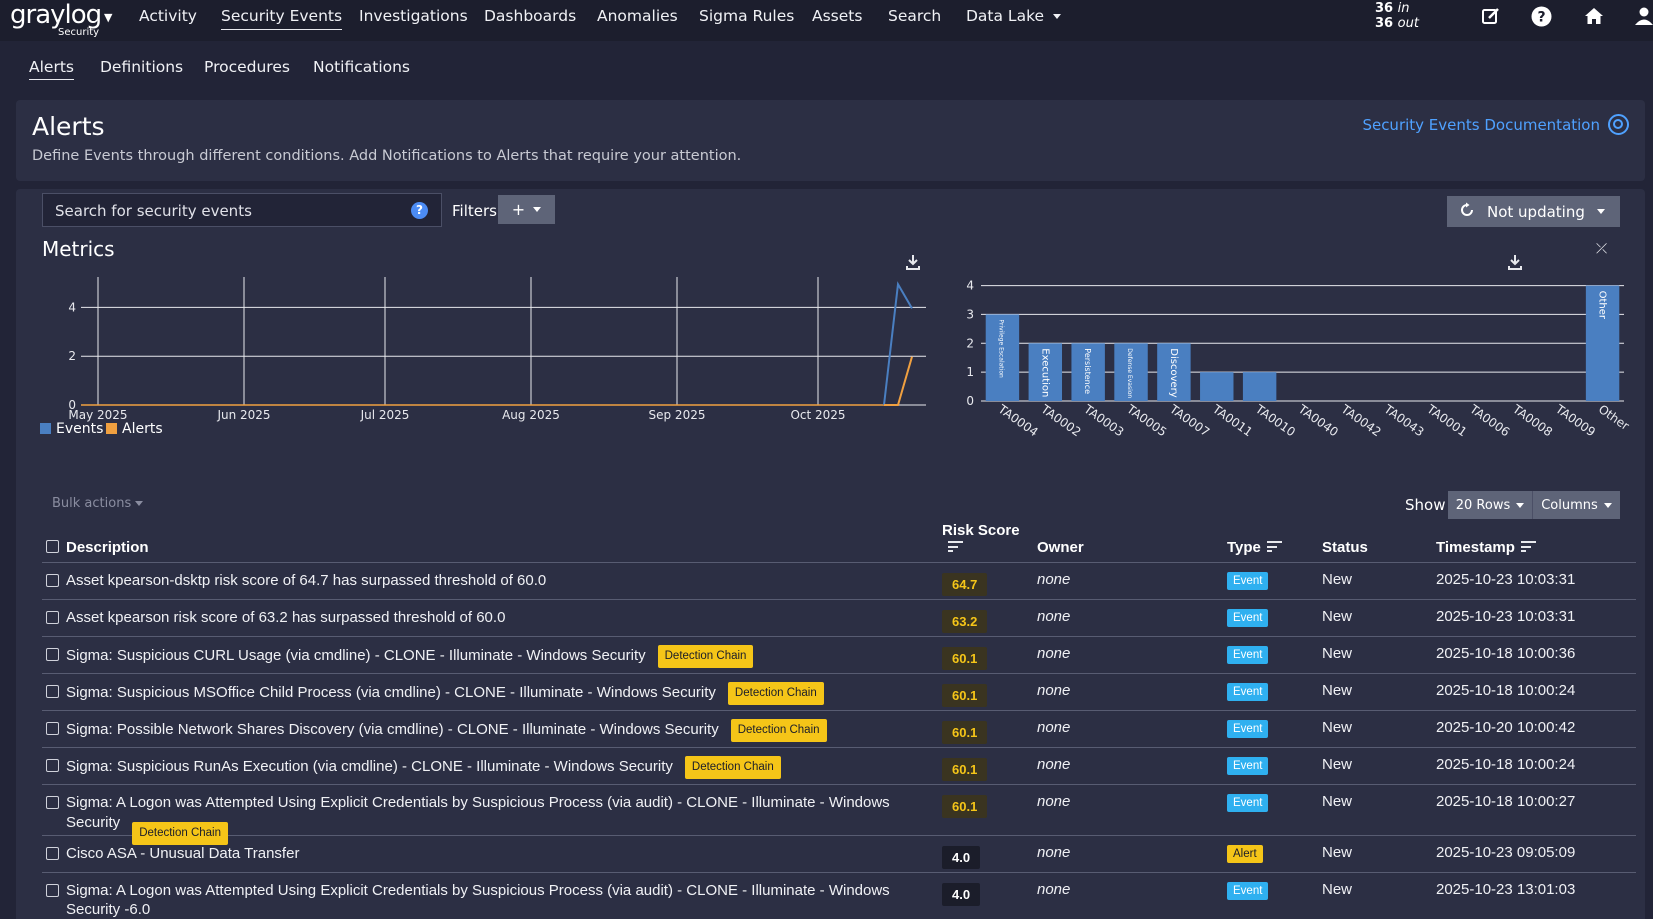  I want to click on column-status: Status, so click(1375, 542).